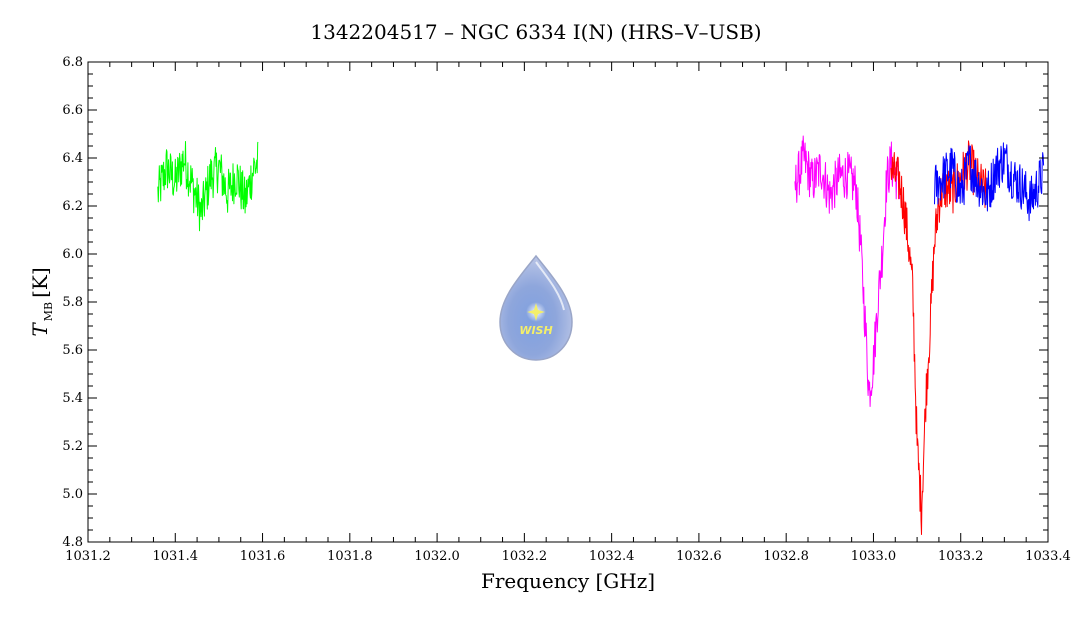  Describe the element at coordinates (263, 556) in the screenshot. I see `x-tick-label: 1031.6` at that location.